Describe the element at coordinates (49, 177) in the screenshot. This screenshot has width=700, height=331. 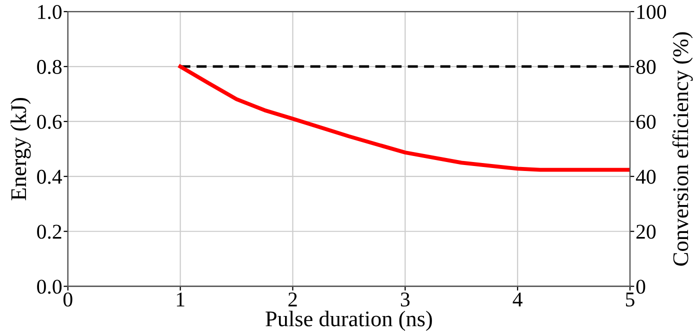
I see `y-tick-label: 0.4` at that location.